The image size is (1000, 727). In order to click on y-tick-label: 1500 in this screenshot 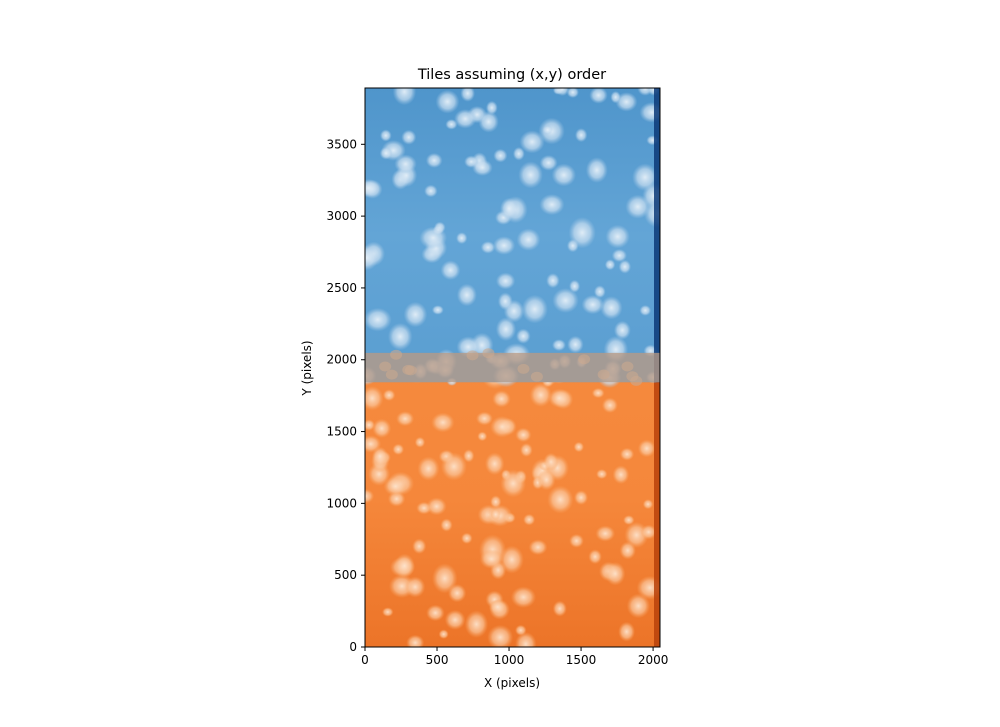, I will do `click(341, 432)`.